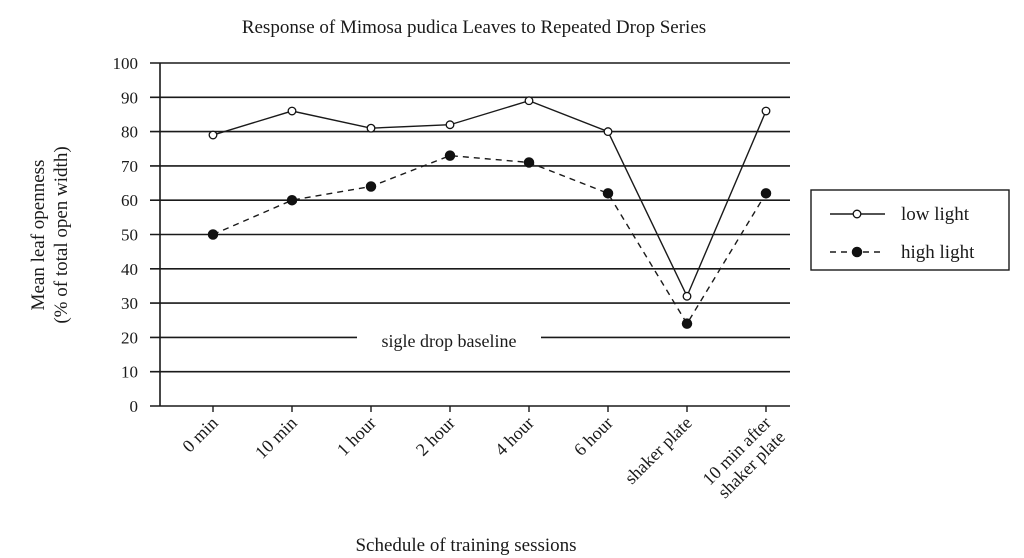 The height and width of the screenshot is (558, 1024). Describe the element at coordinates (129, 337) in the screenshot. I see `y-tick-label: 20` at that location.